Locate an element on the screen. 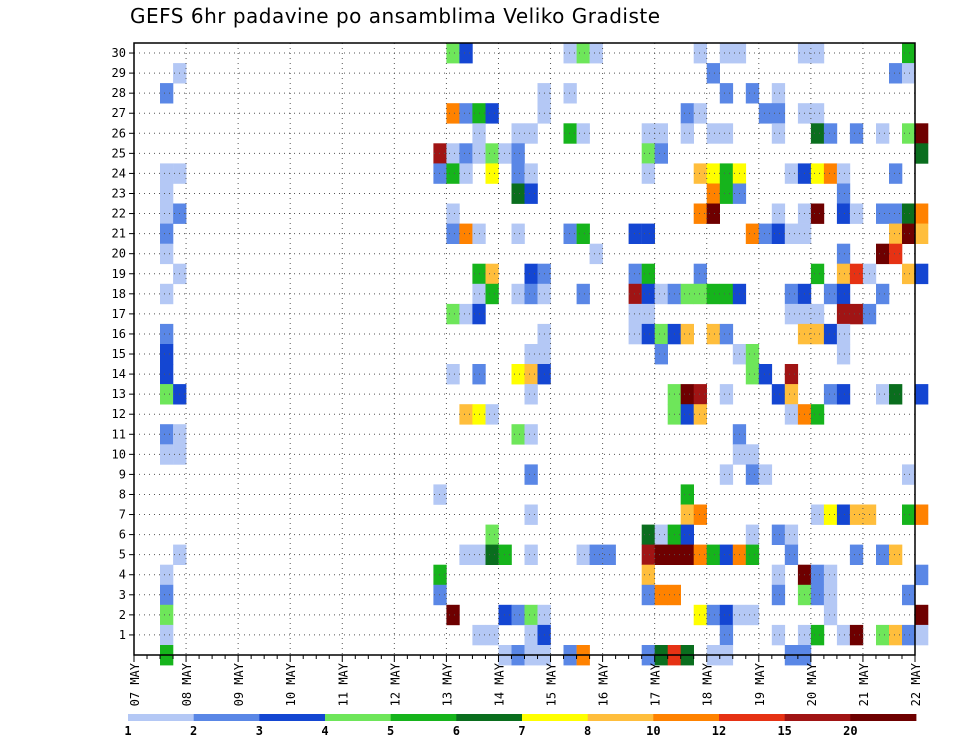  colorbar-label: 2 is located at coordinates (193, 731).